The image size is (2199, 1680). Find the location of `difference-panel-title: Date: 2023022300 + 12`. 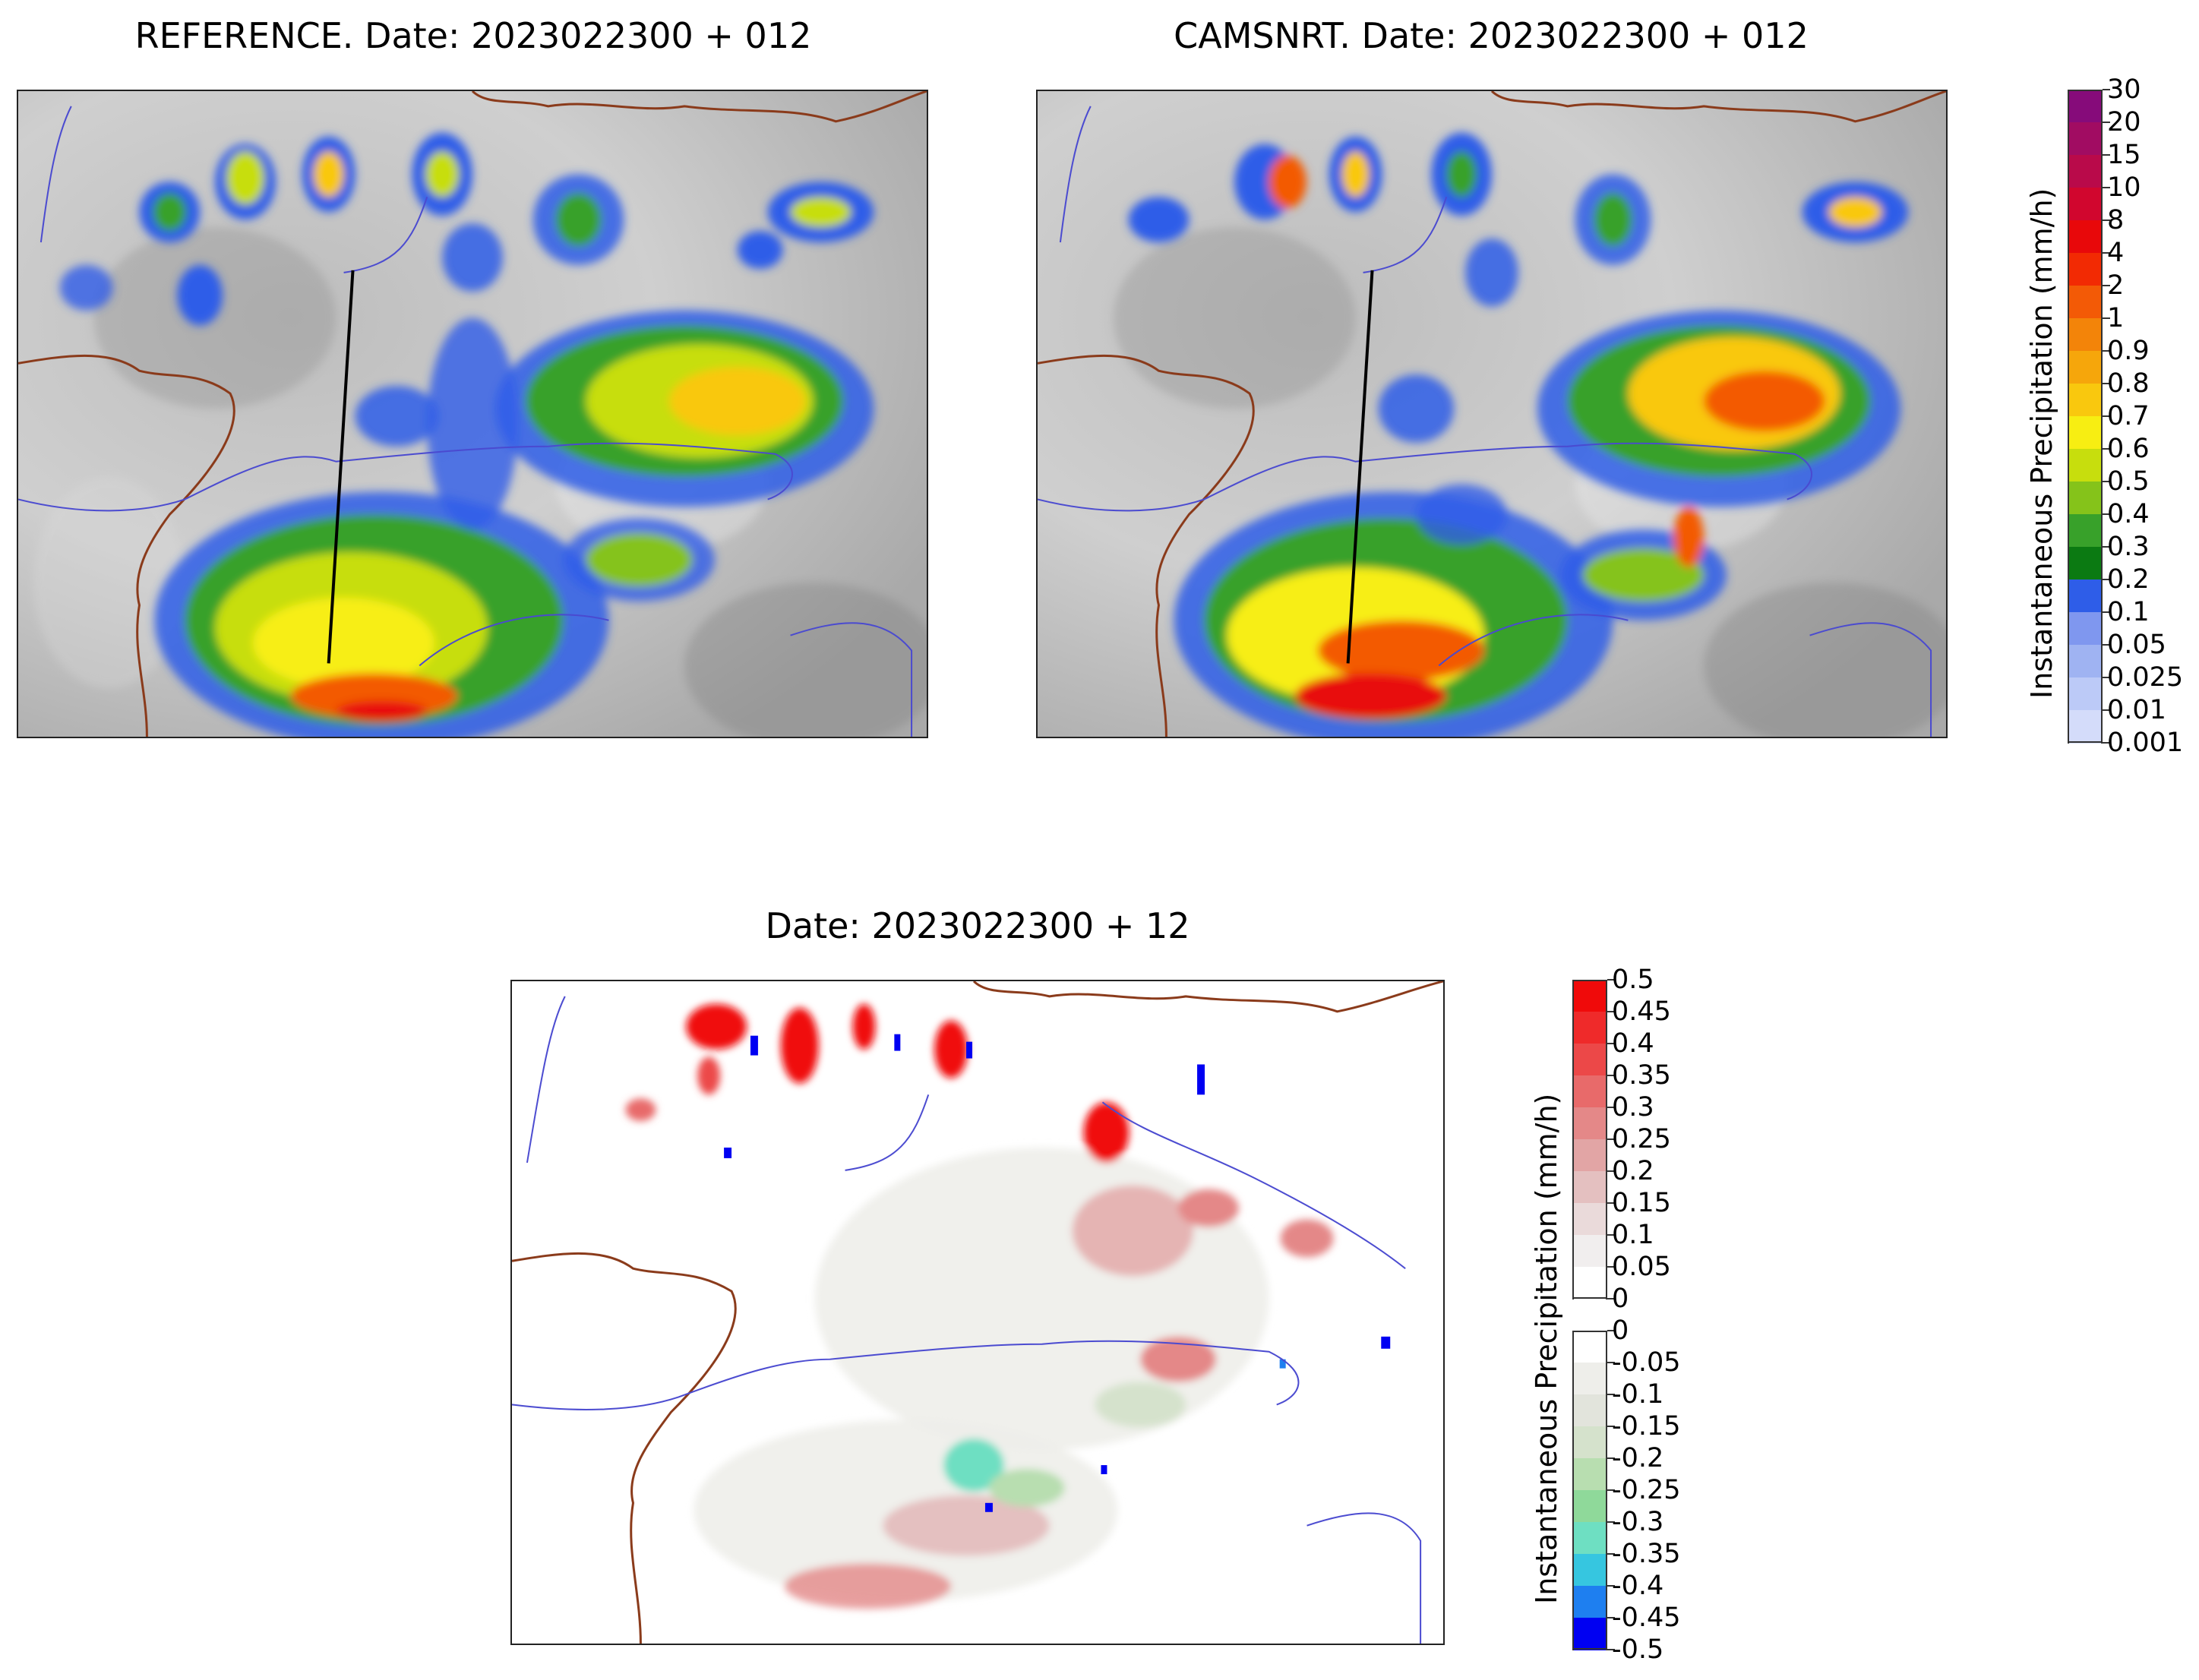

difference-panel-title: Date: 2023022300 + 12 is located at coordinates (978, 926).